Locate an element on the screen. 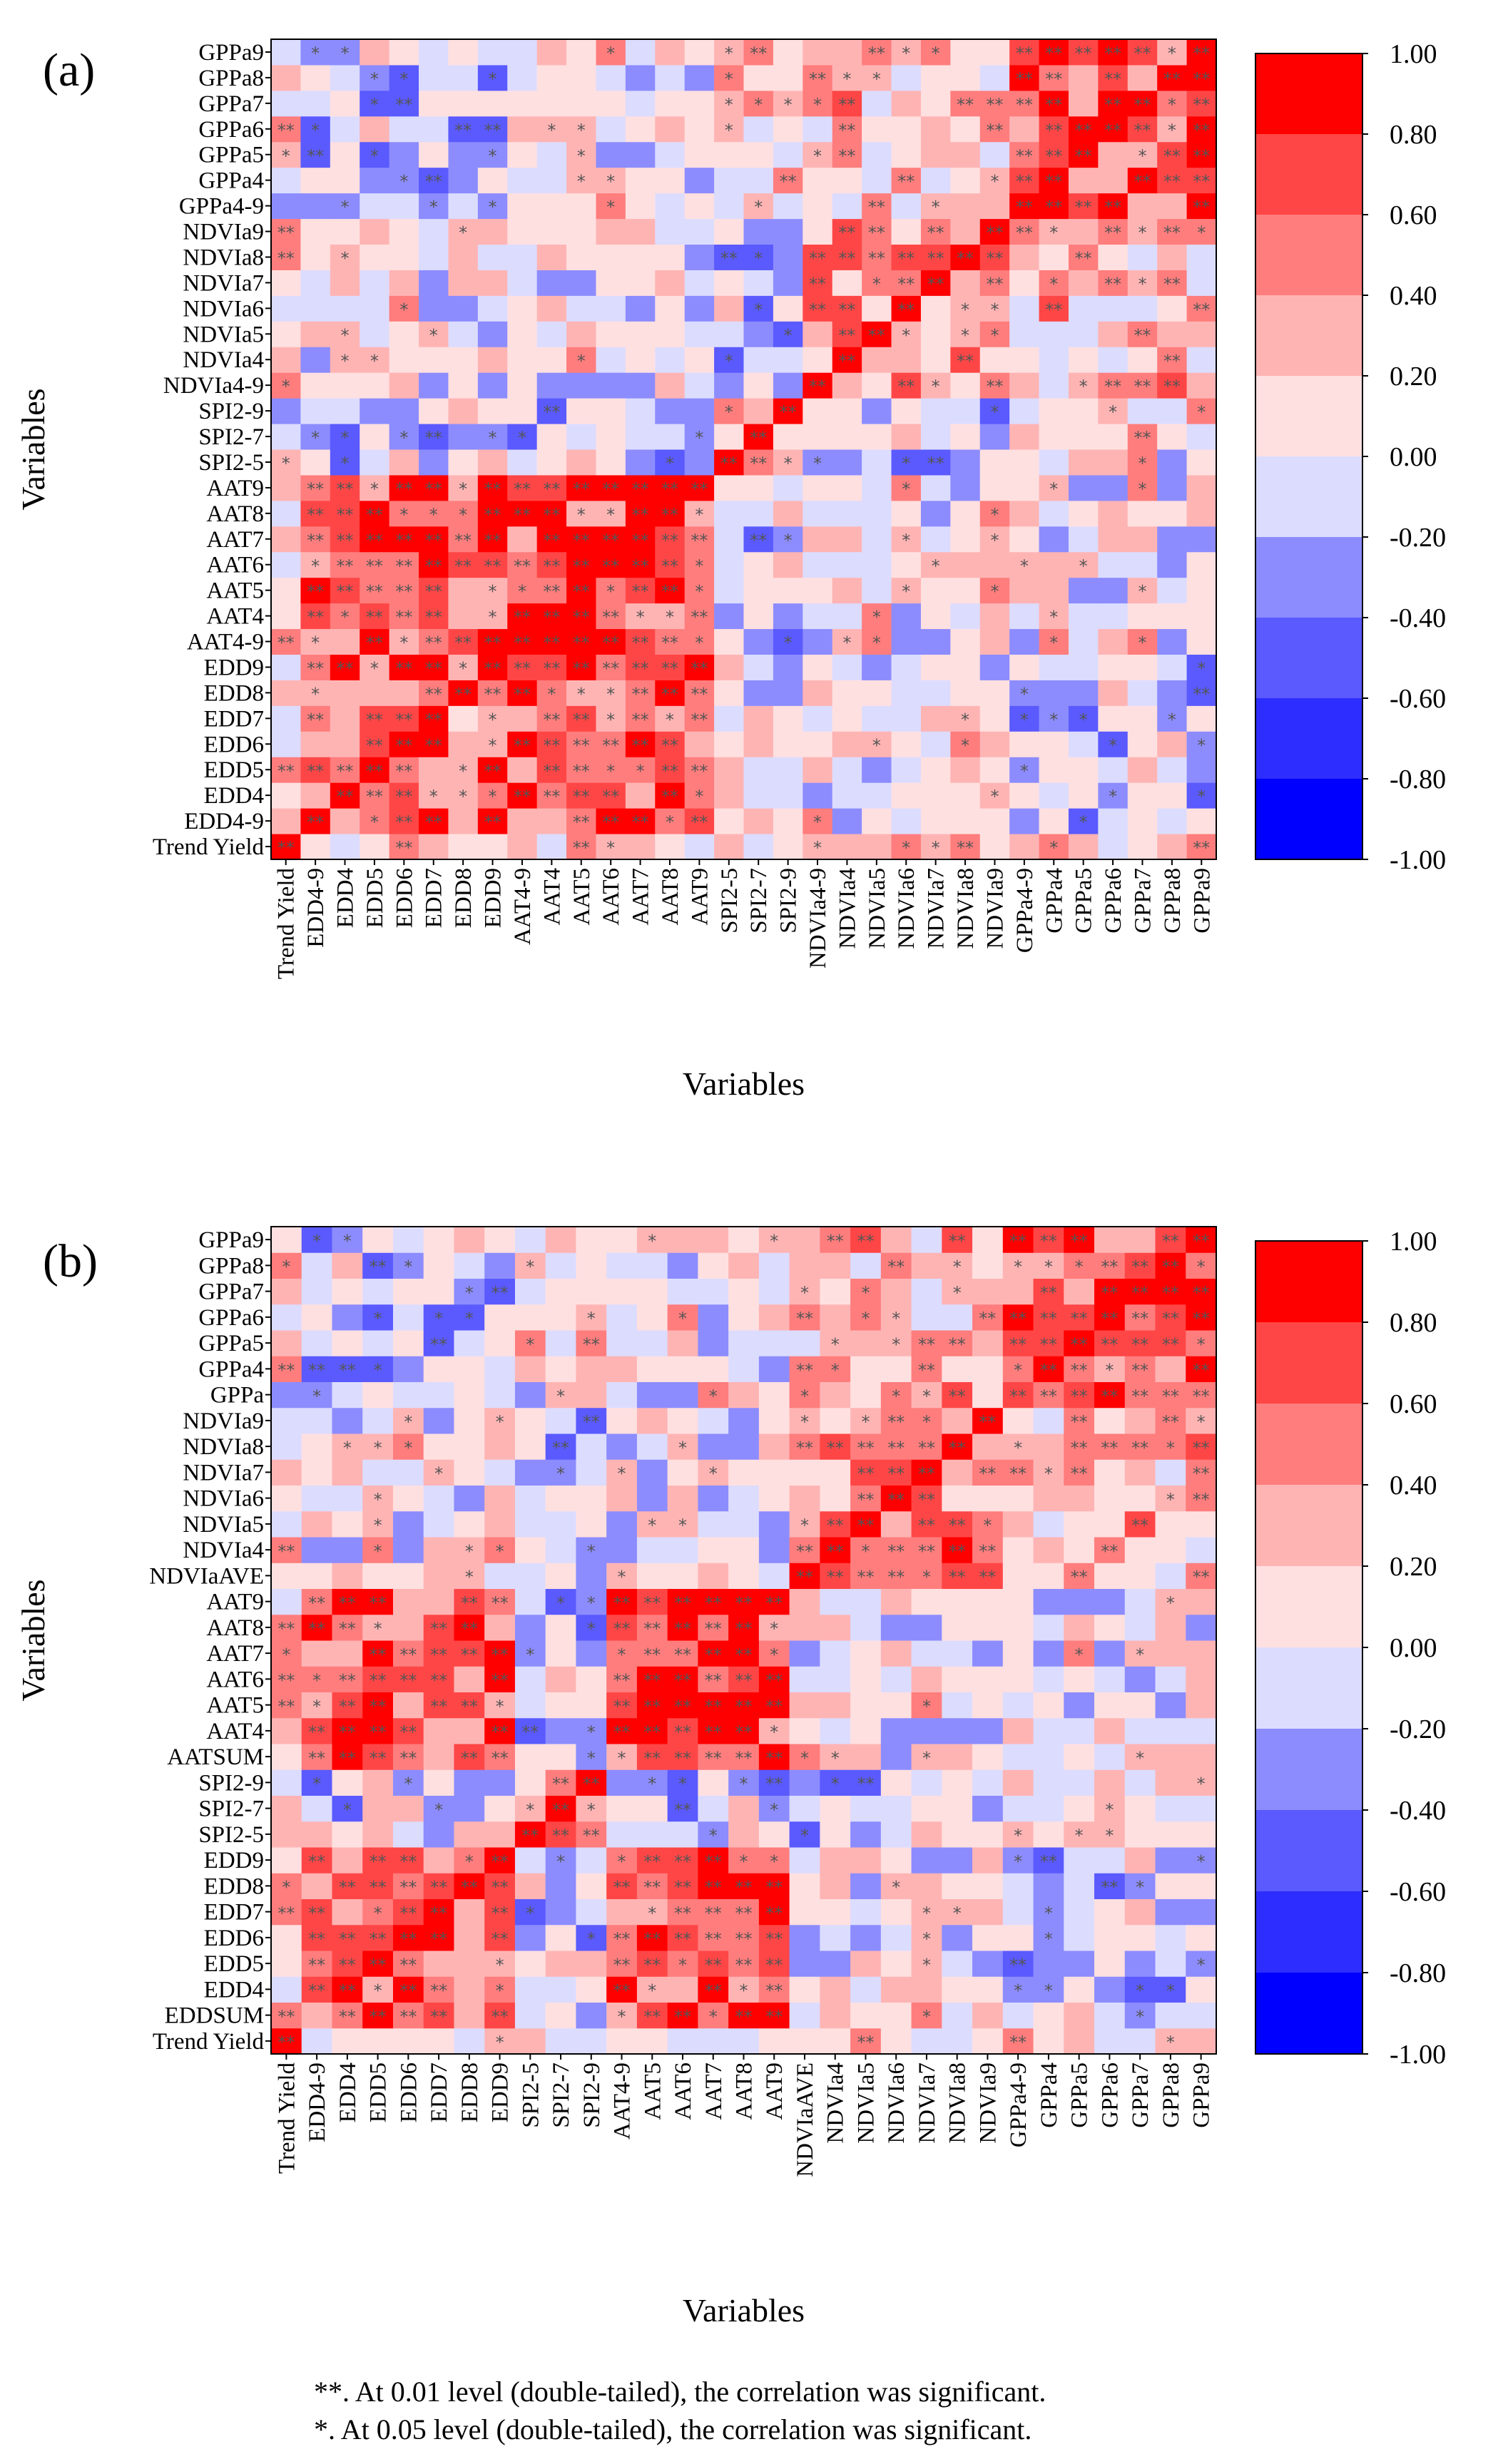 The image size is (1508, 2464). x-tick-ndvia4-9: NDVIa4-9 is located at coordinates (818, 918).